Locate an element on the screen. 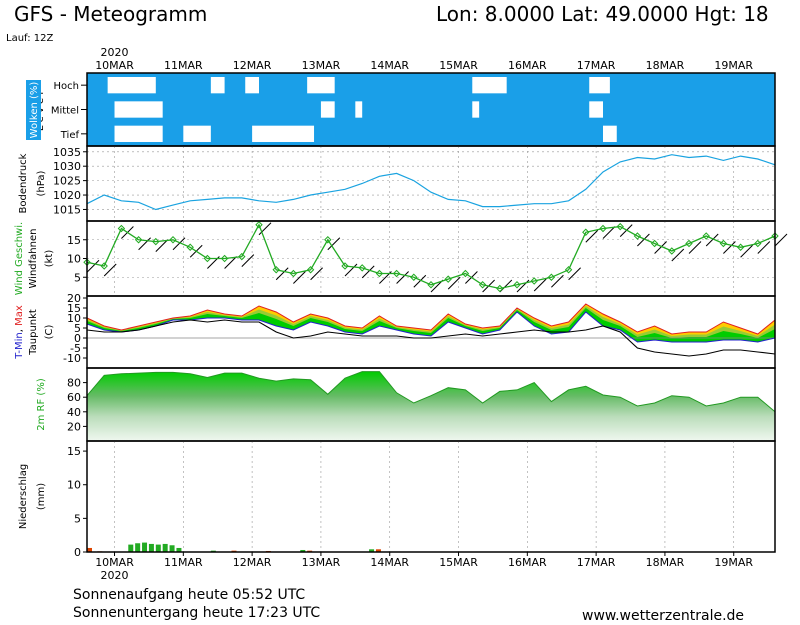 Image resolution: width=800 pixels, height=625 pixels. x-tick-label-bottom: 18MAR is located at coordinates (665, 562).